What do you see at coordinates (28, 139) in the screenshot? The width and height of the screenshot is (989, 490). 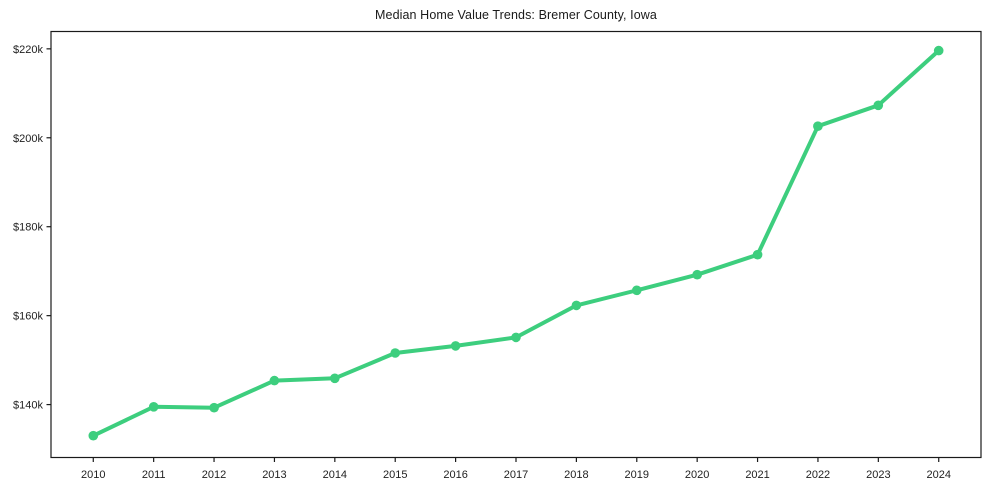 I see `y-tick-label: $200k` at bounding box center [28, 139].